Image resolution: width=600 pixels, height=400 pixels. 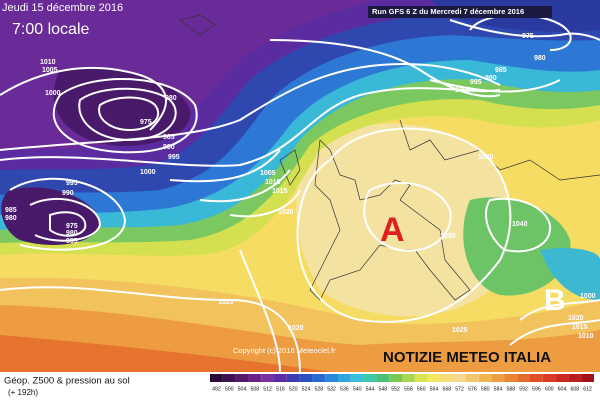 I want to click on scale-label: 512, so click(x=267, y=389).